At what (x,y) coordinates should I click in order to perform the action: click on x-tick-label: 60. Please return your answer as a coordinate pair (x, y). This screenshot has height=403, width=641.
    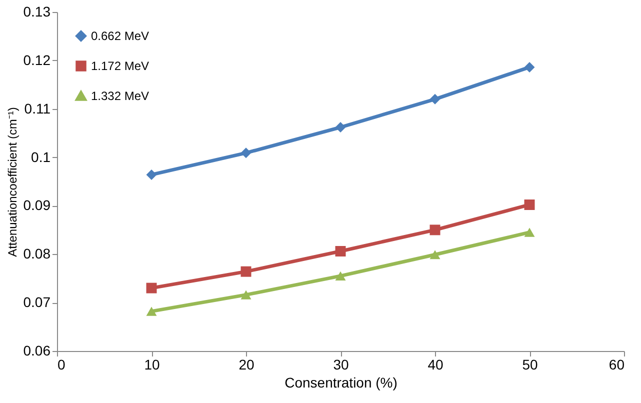
    Looking at the image, I should click on (616, 364).